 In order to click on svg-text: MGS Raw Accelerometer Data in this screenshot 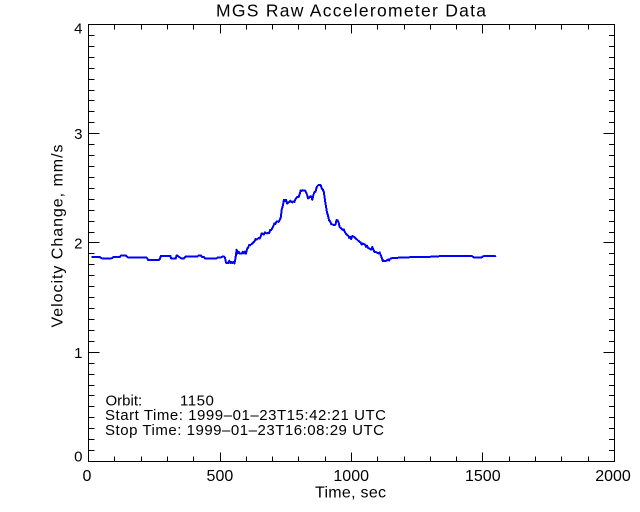, I will do `click(351, 11)`.